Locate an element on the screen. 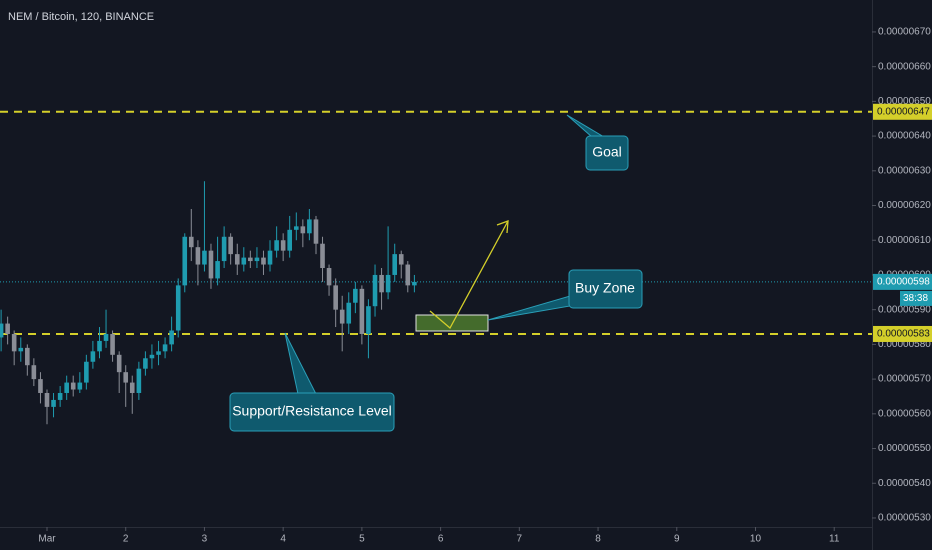 The image size is (932, 550). buy-zone-text: Buy Zone is located at coordinates (605, 288).